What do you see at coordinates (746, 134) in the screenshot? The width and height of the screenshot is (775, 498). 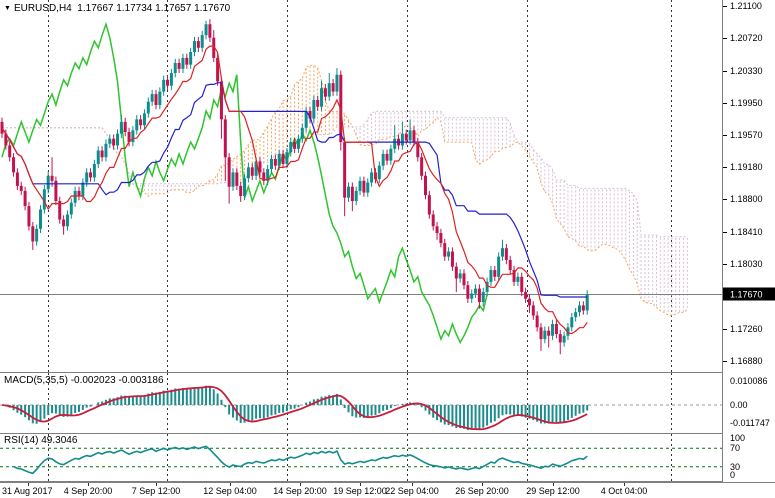 I see `price-axis-label: 1.19570` at bounding box center [746, 134].